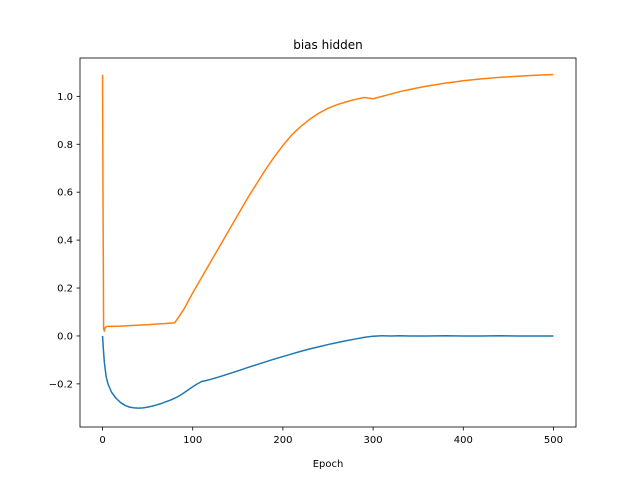 The height and width of the screenshot is (480, 640). Describe the element at coordinates (328, 45) in the screenshot. I see `chart-title: bias hidden` at that location.